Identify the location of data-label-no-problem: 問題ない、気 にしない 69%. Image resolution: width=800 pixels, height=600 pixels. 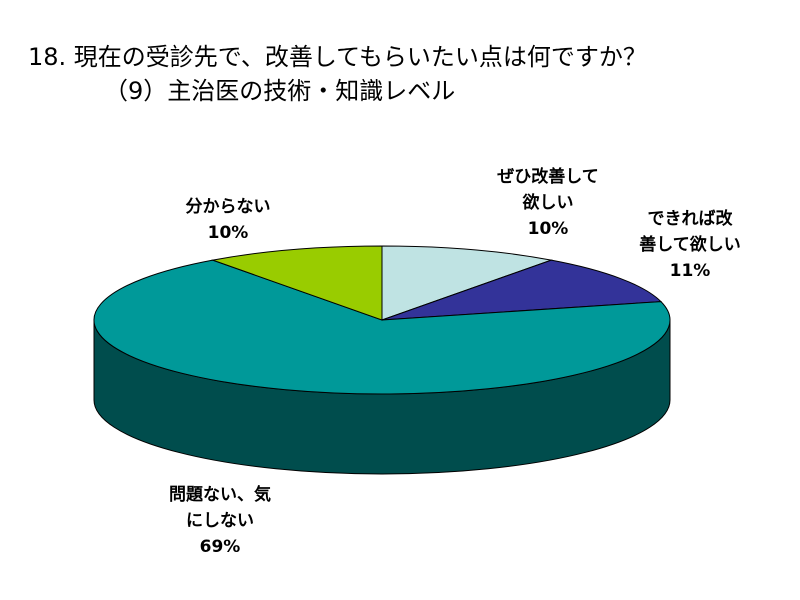
(220, 521).